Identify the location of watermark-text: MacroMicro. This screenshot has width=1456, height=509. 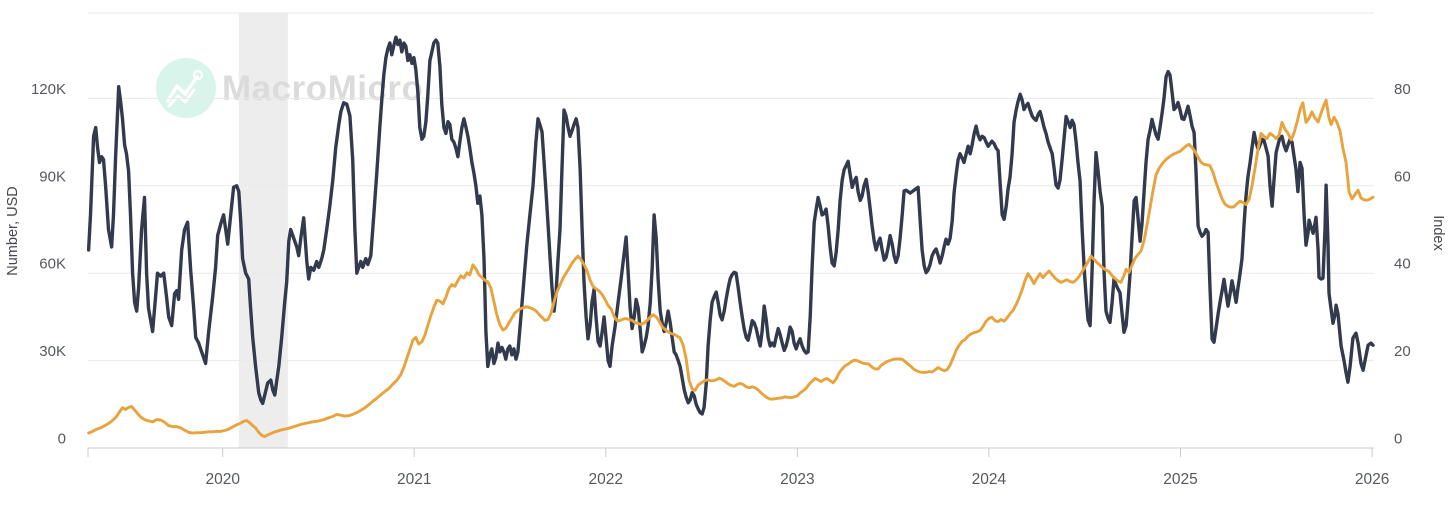
(322, 88).